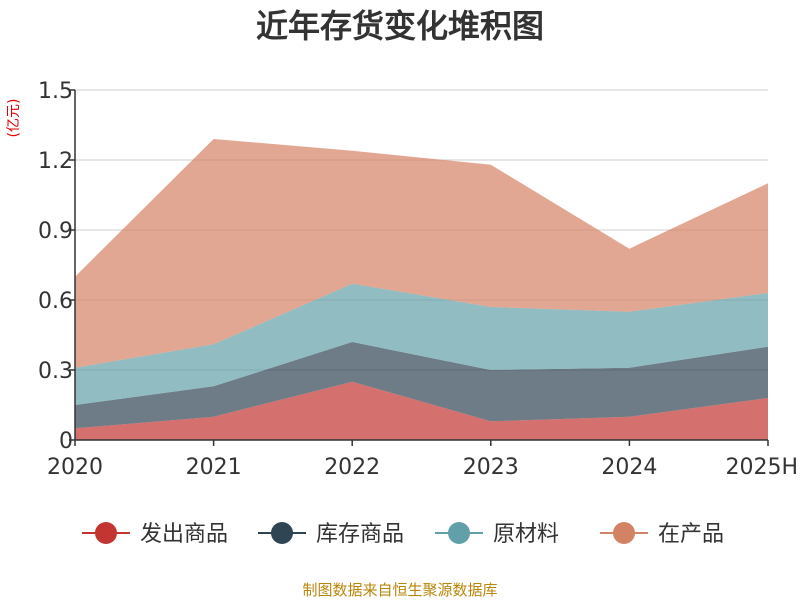 Image resolution: width=800 pixels, height=600 pixels. I want to click on legend-item-4: 在产品, so click(662, 534).